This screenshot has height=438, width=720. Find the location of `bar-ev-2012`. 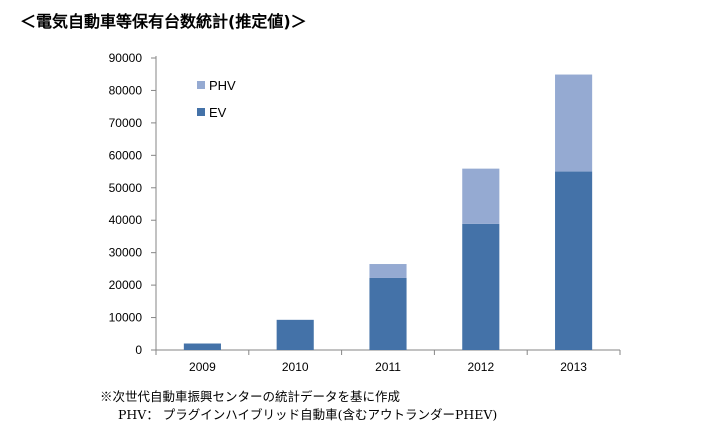

bar-ev-2012 is located at coordinates (481, 286).